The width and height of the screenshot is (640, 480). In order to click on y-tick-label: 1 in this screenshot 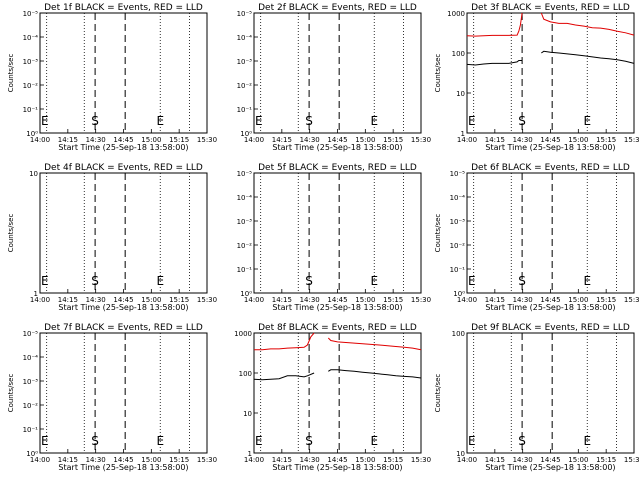, I will do `click(463, 134)`.